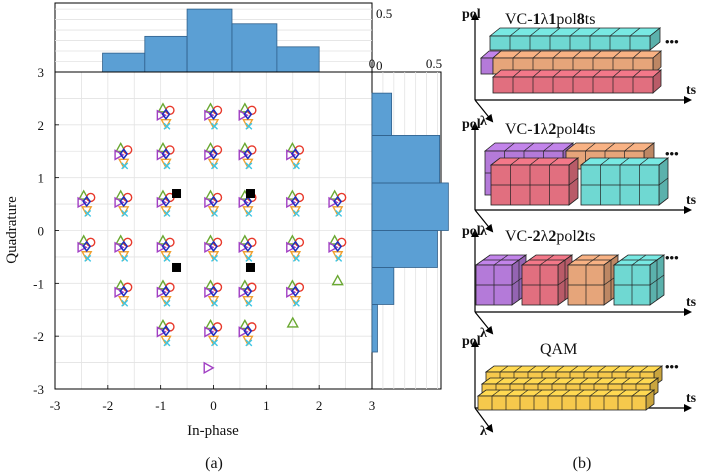 This screenshot has height=474, width=715. What do you see at coordinates (213, 431) in the screenshot?
I see `x-axis-label: In-phase` at bounding box center [213, 431].